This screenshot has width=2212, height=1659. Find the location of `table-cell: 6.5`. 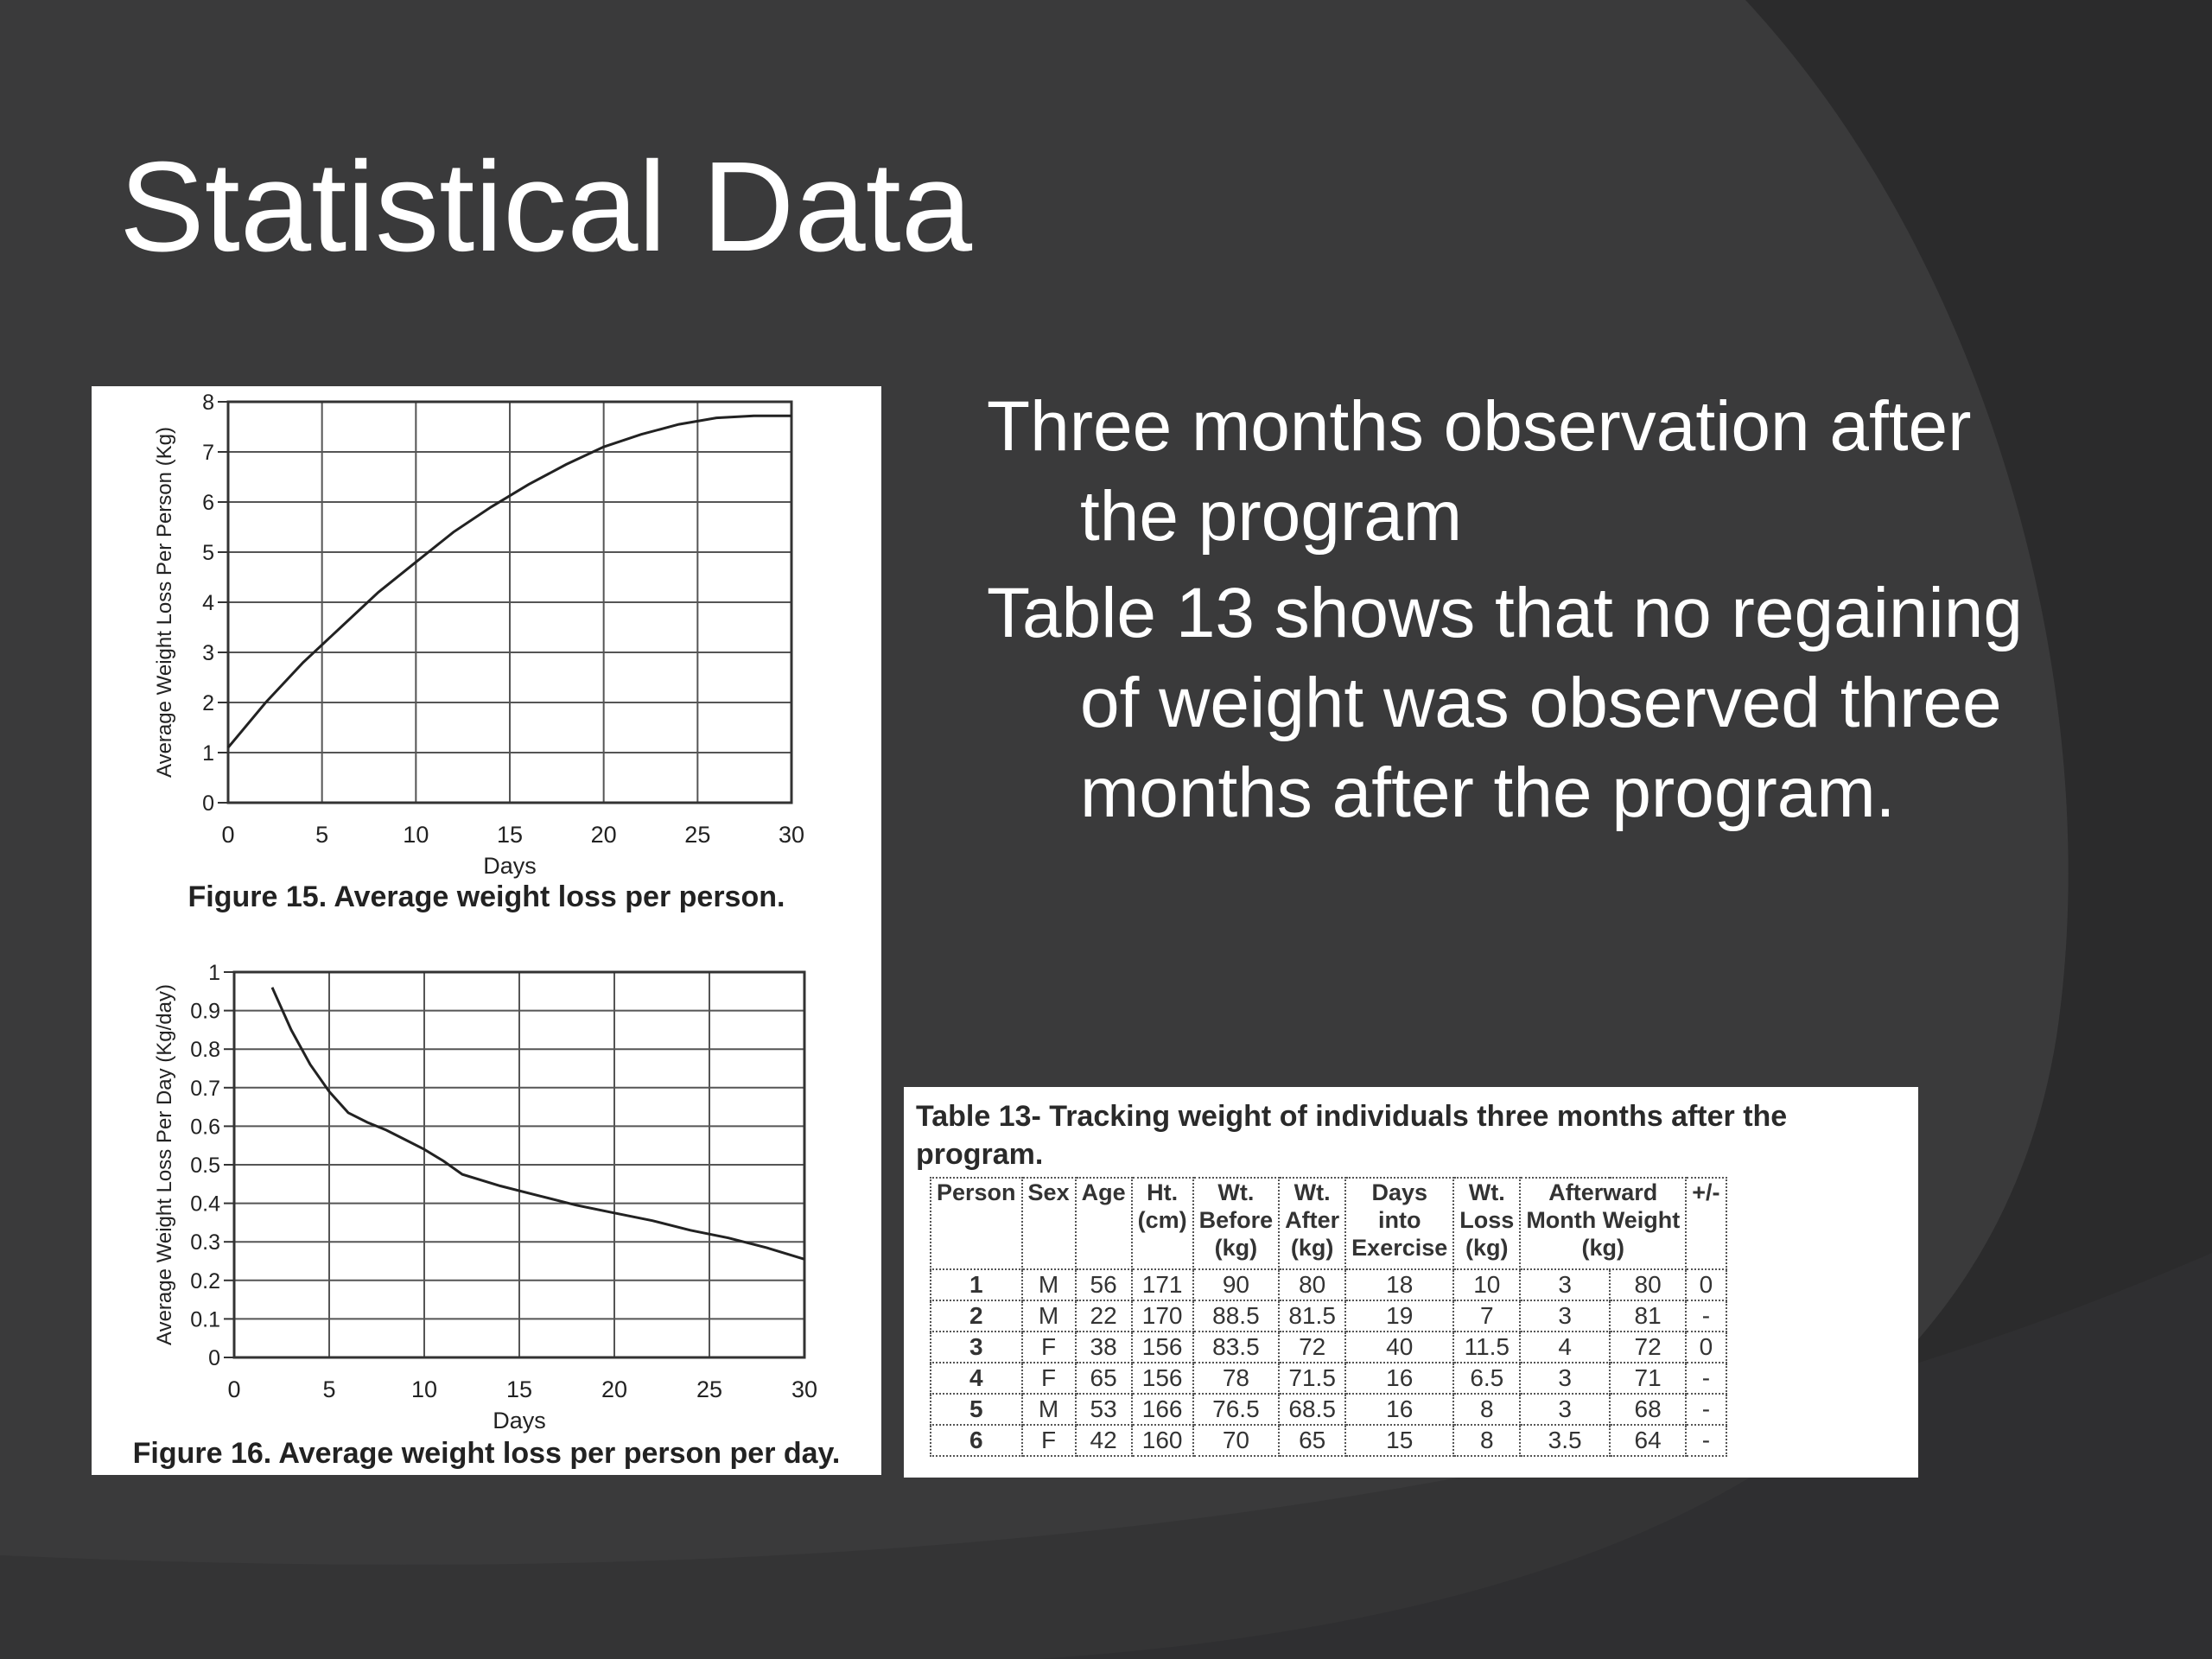

table-cell: 6.5 is located at coordinates (1487, 1378).